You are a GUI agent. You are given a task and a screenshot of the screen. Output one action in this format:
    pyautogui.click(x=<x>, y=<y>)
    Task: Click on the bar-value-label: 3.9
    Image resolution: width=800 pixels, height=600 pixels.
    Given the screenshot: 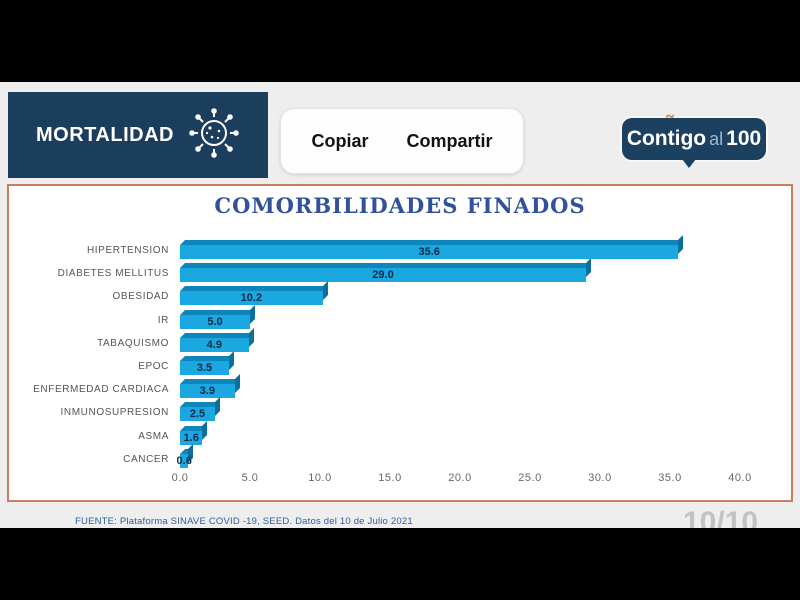 What is the action you would take?
    pyautogui.click(x=207, y=391)
    